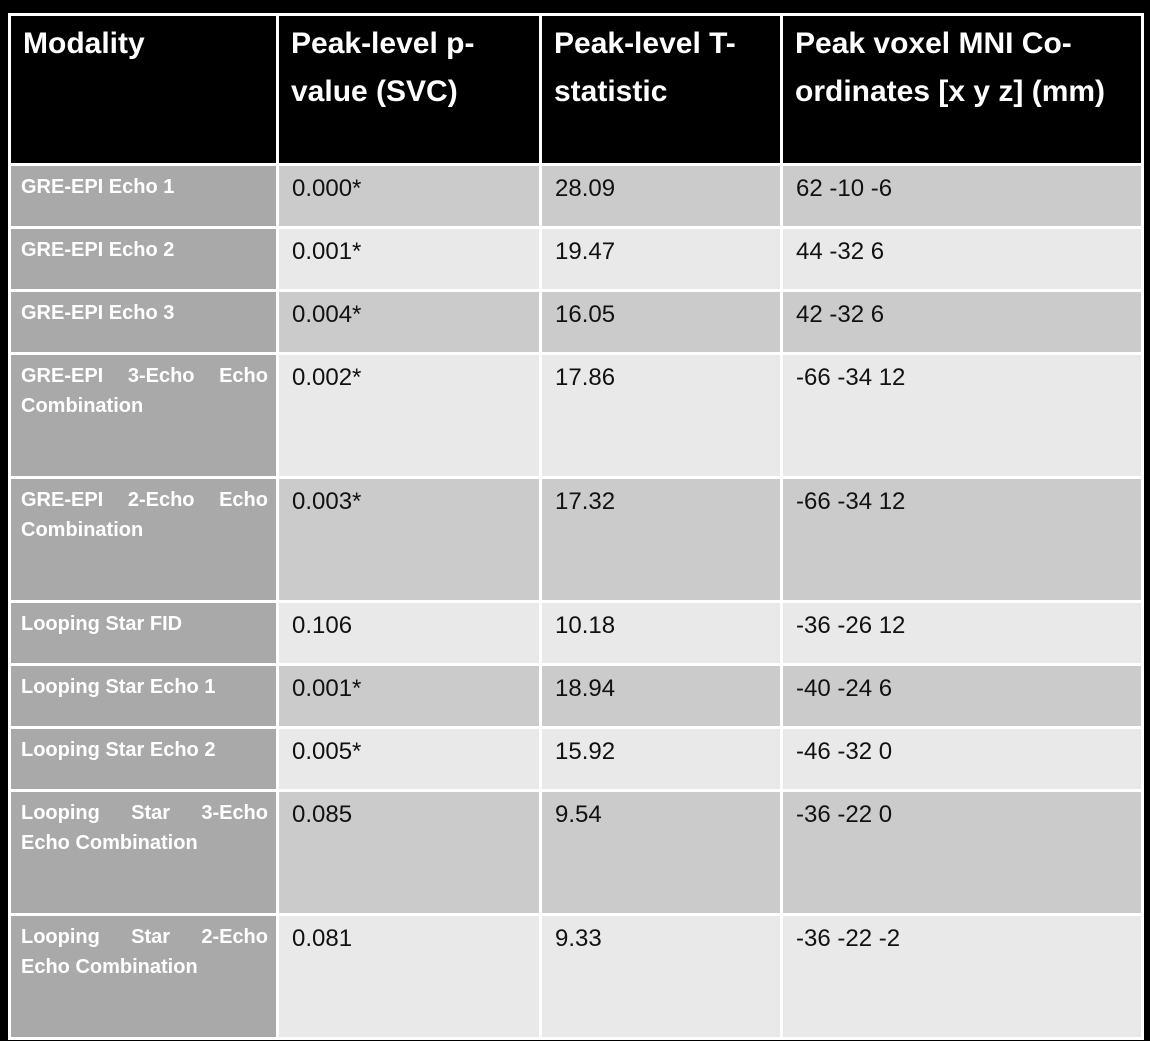  Describe the element at coordinates (409, 852) in the screenshot. I see `p-value-cell: 0.085` at that location.